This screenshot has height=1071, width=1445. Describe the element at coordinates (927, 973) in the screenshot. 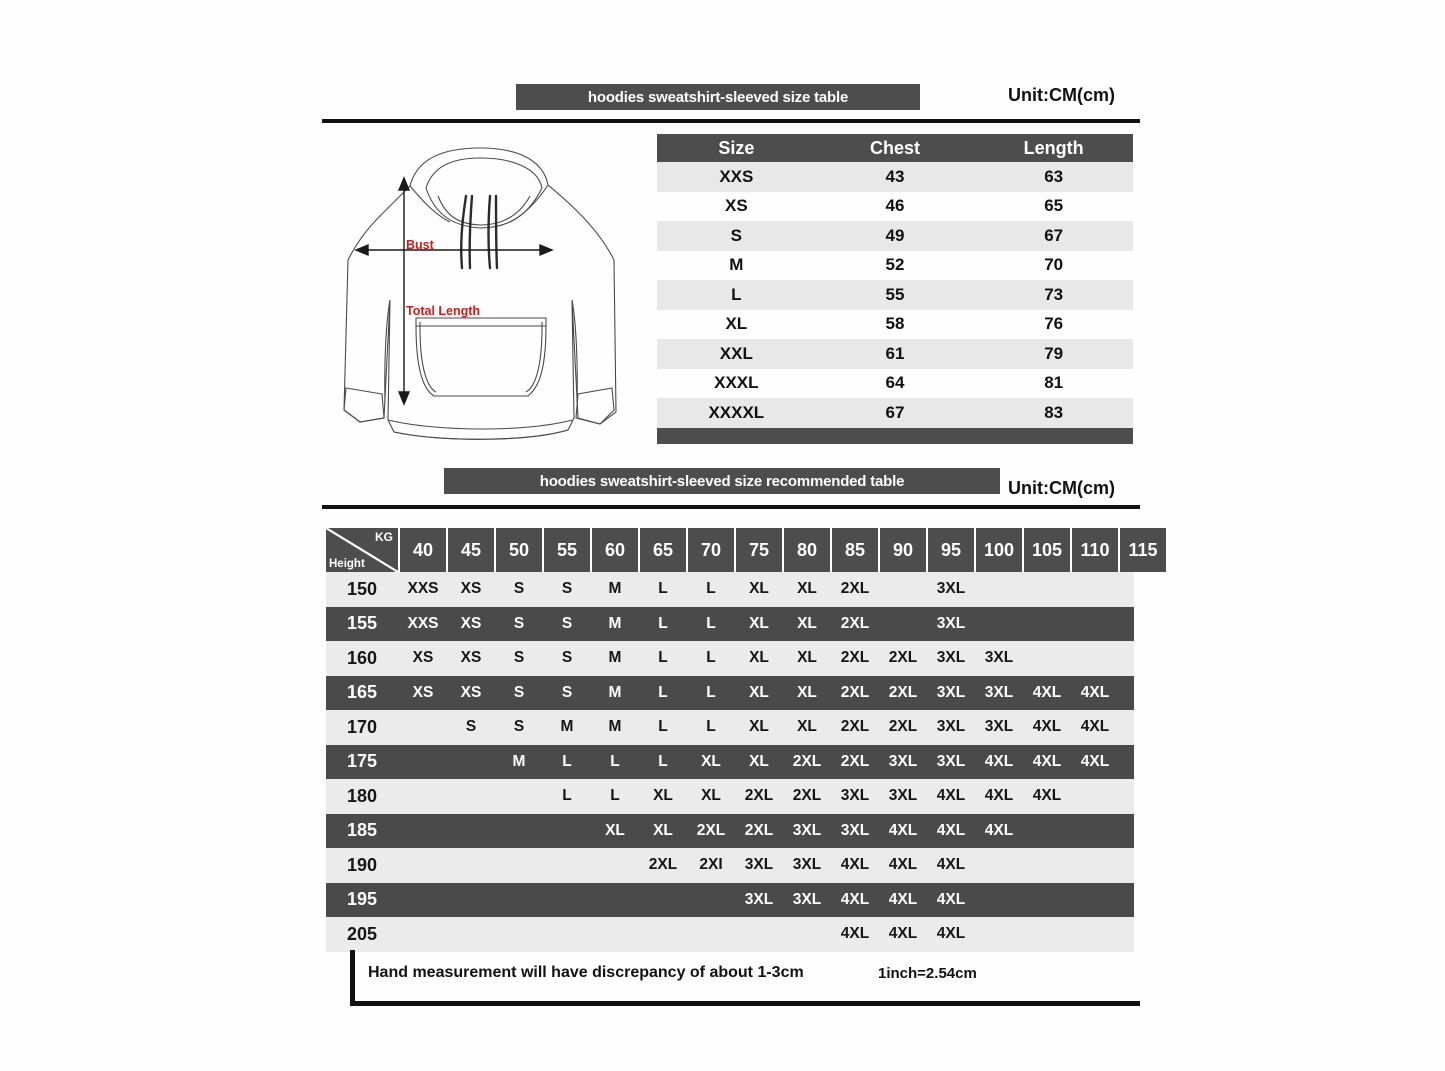

I see `footer-conversion-text: 1inch=2.54cm` at that location.